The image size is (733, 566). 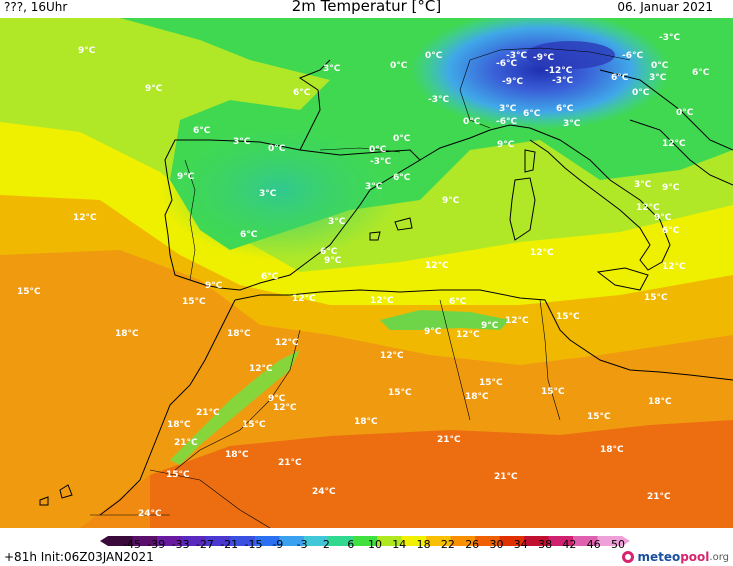 What do you see at coordinates (447, 544) in the screenshot?
I see `scale-tick-label: 22` at bounding box center [447, 544].